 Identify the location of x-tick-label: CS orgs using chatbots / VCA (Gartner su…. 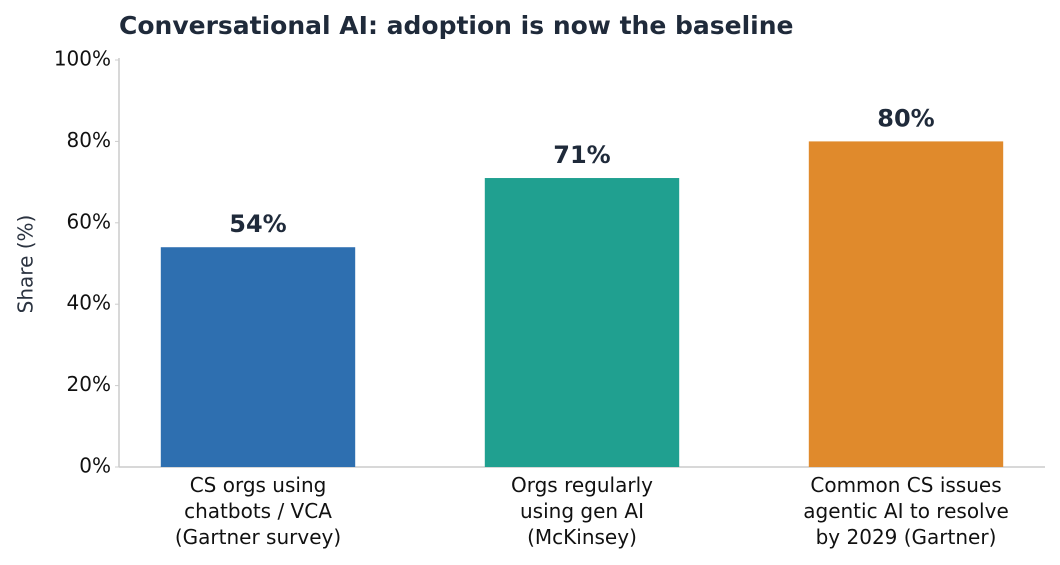
(258, 511).